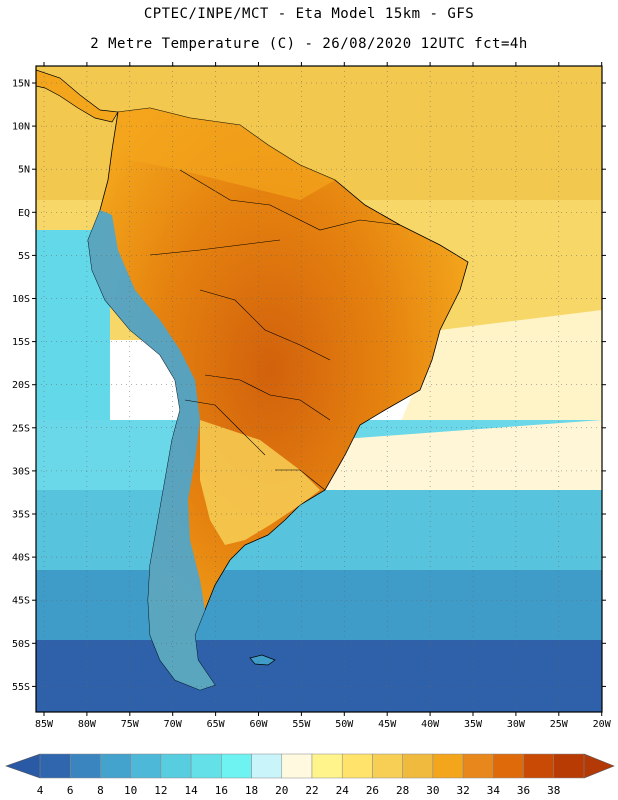  I want to click on colorbar-label: 4, so click(40, 790).